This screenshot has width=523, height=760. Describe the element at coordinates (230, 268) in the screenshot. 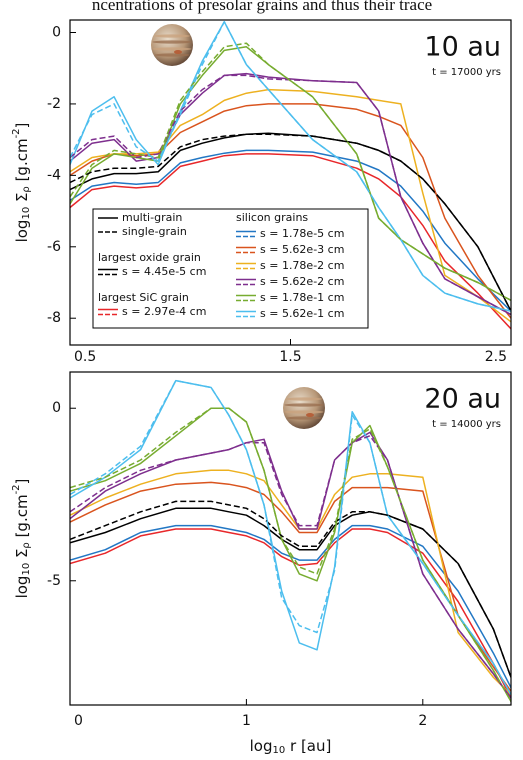

I see `legend-box` at that location.